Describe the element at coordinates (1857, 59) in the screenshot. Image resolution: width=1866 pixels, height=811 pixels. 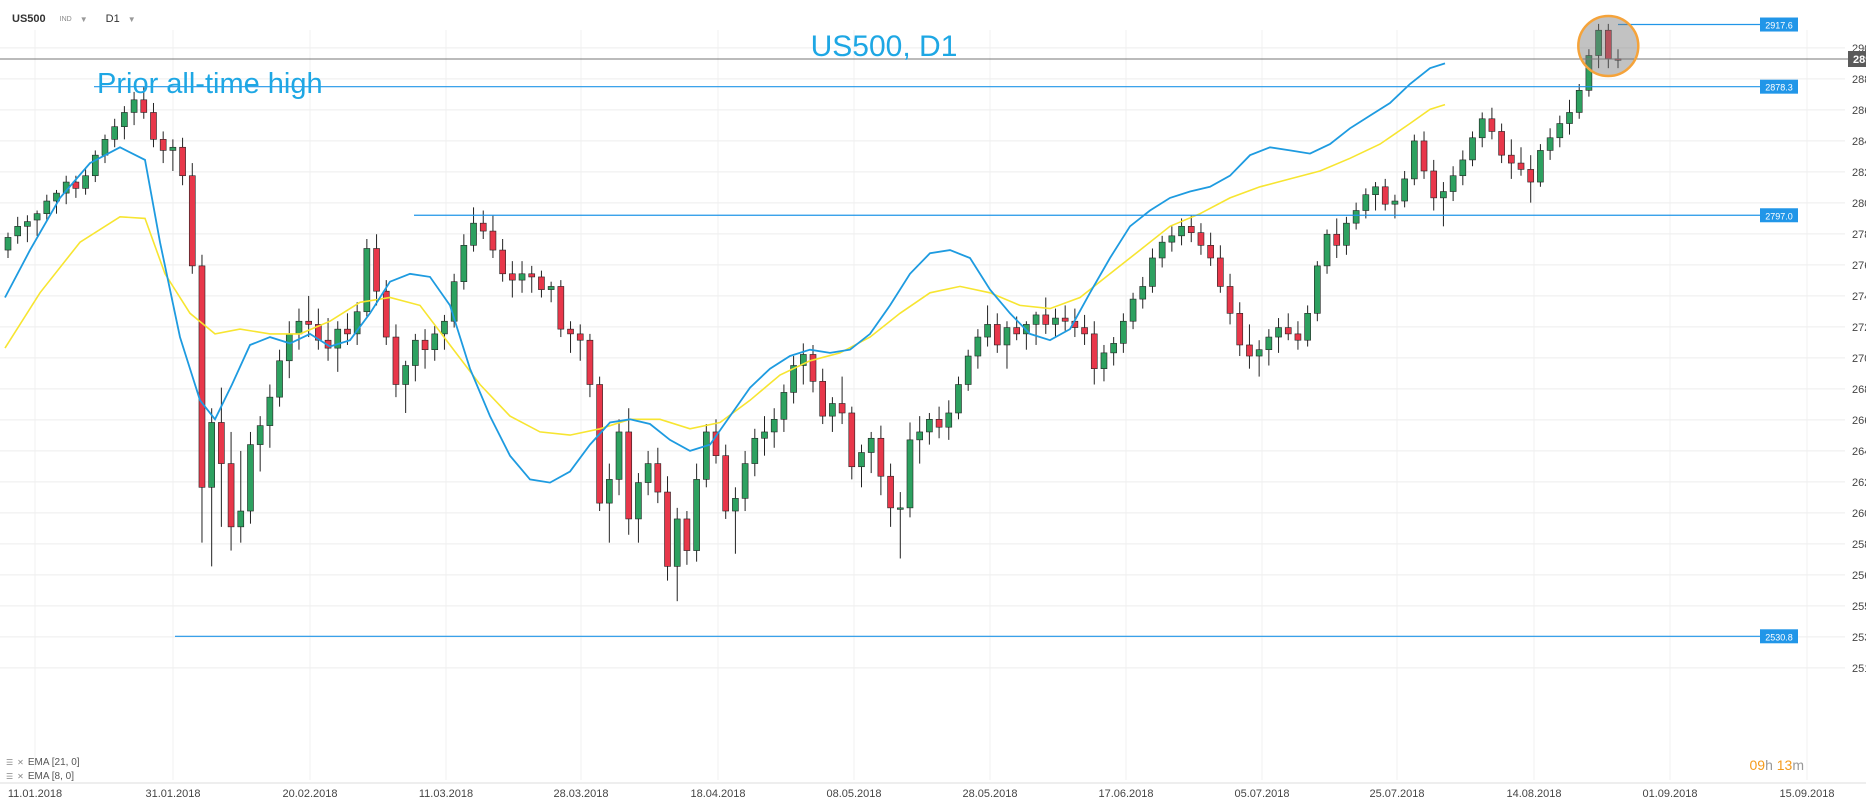
I see `current-price-box` at that location.